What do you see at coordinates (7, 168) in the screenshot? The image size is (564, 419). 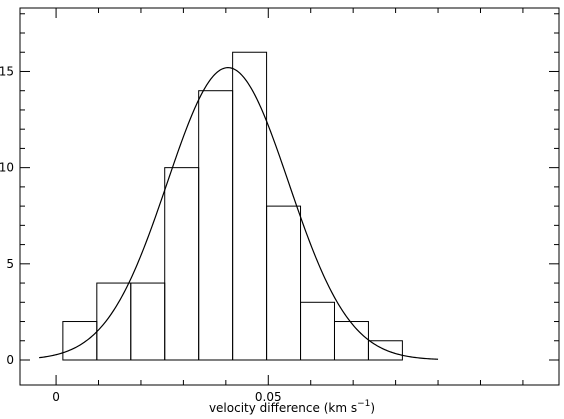 I see `y-tick-label: 10` at bounding box center [7, 168].